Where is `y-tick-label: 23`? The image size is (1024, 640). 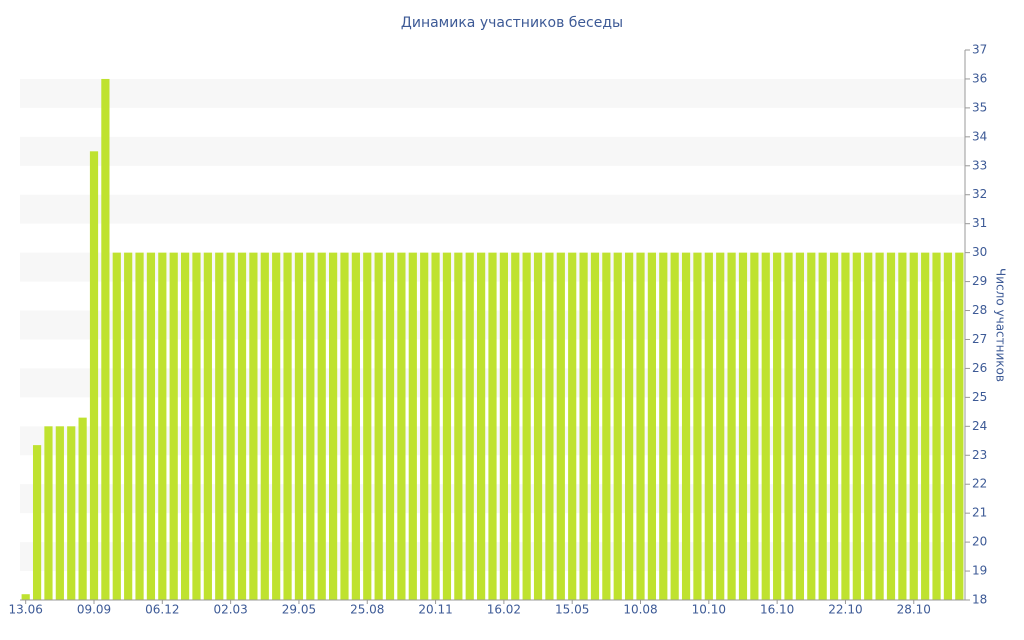
y-tick-label: 23 is located at coordinates (979, 455).